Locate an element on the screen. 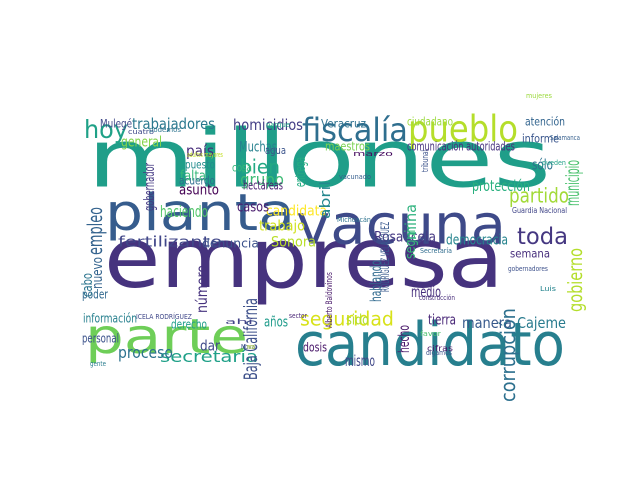 The height and width of the screenshot is (480, 640). word-dosis: dosis is located at coordinates (315, 347).